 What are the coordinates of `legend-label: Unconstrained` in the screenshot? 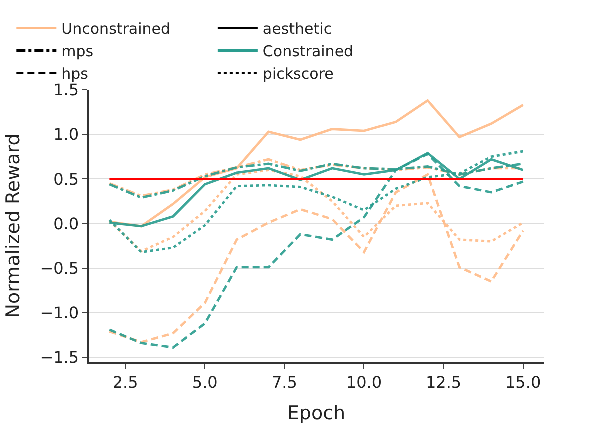 It's located at (116, 29).